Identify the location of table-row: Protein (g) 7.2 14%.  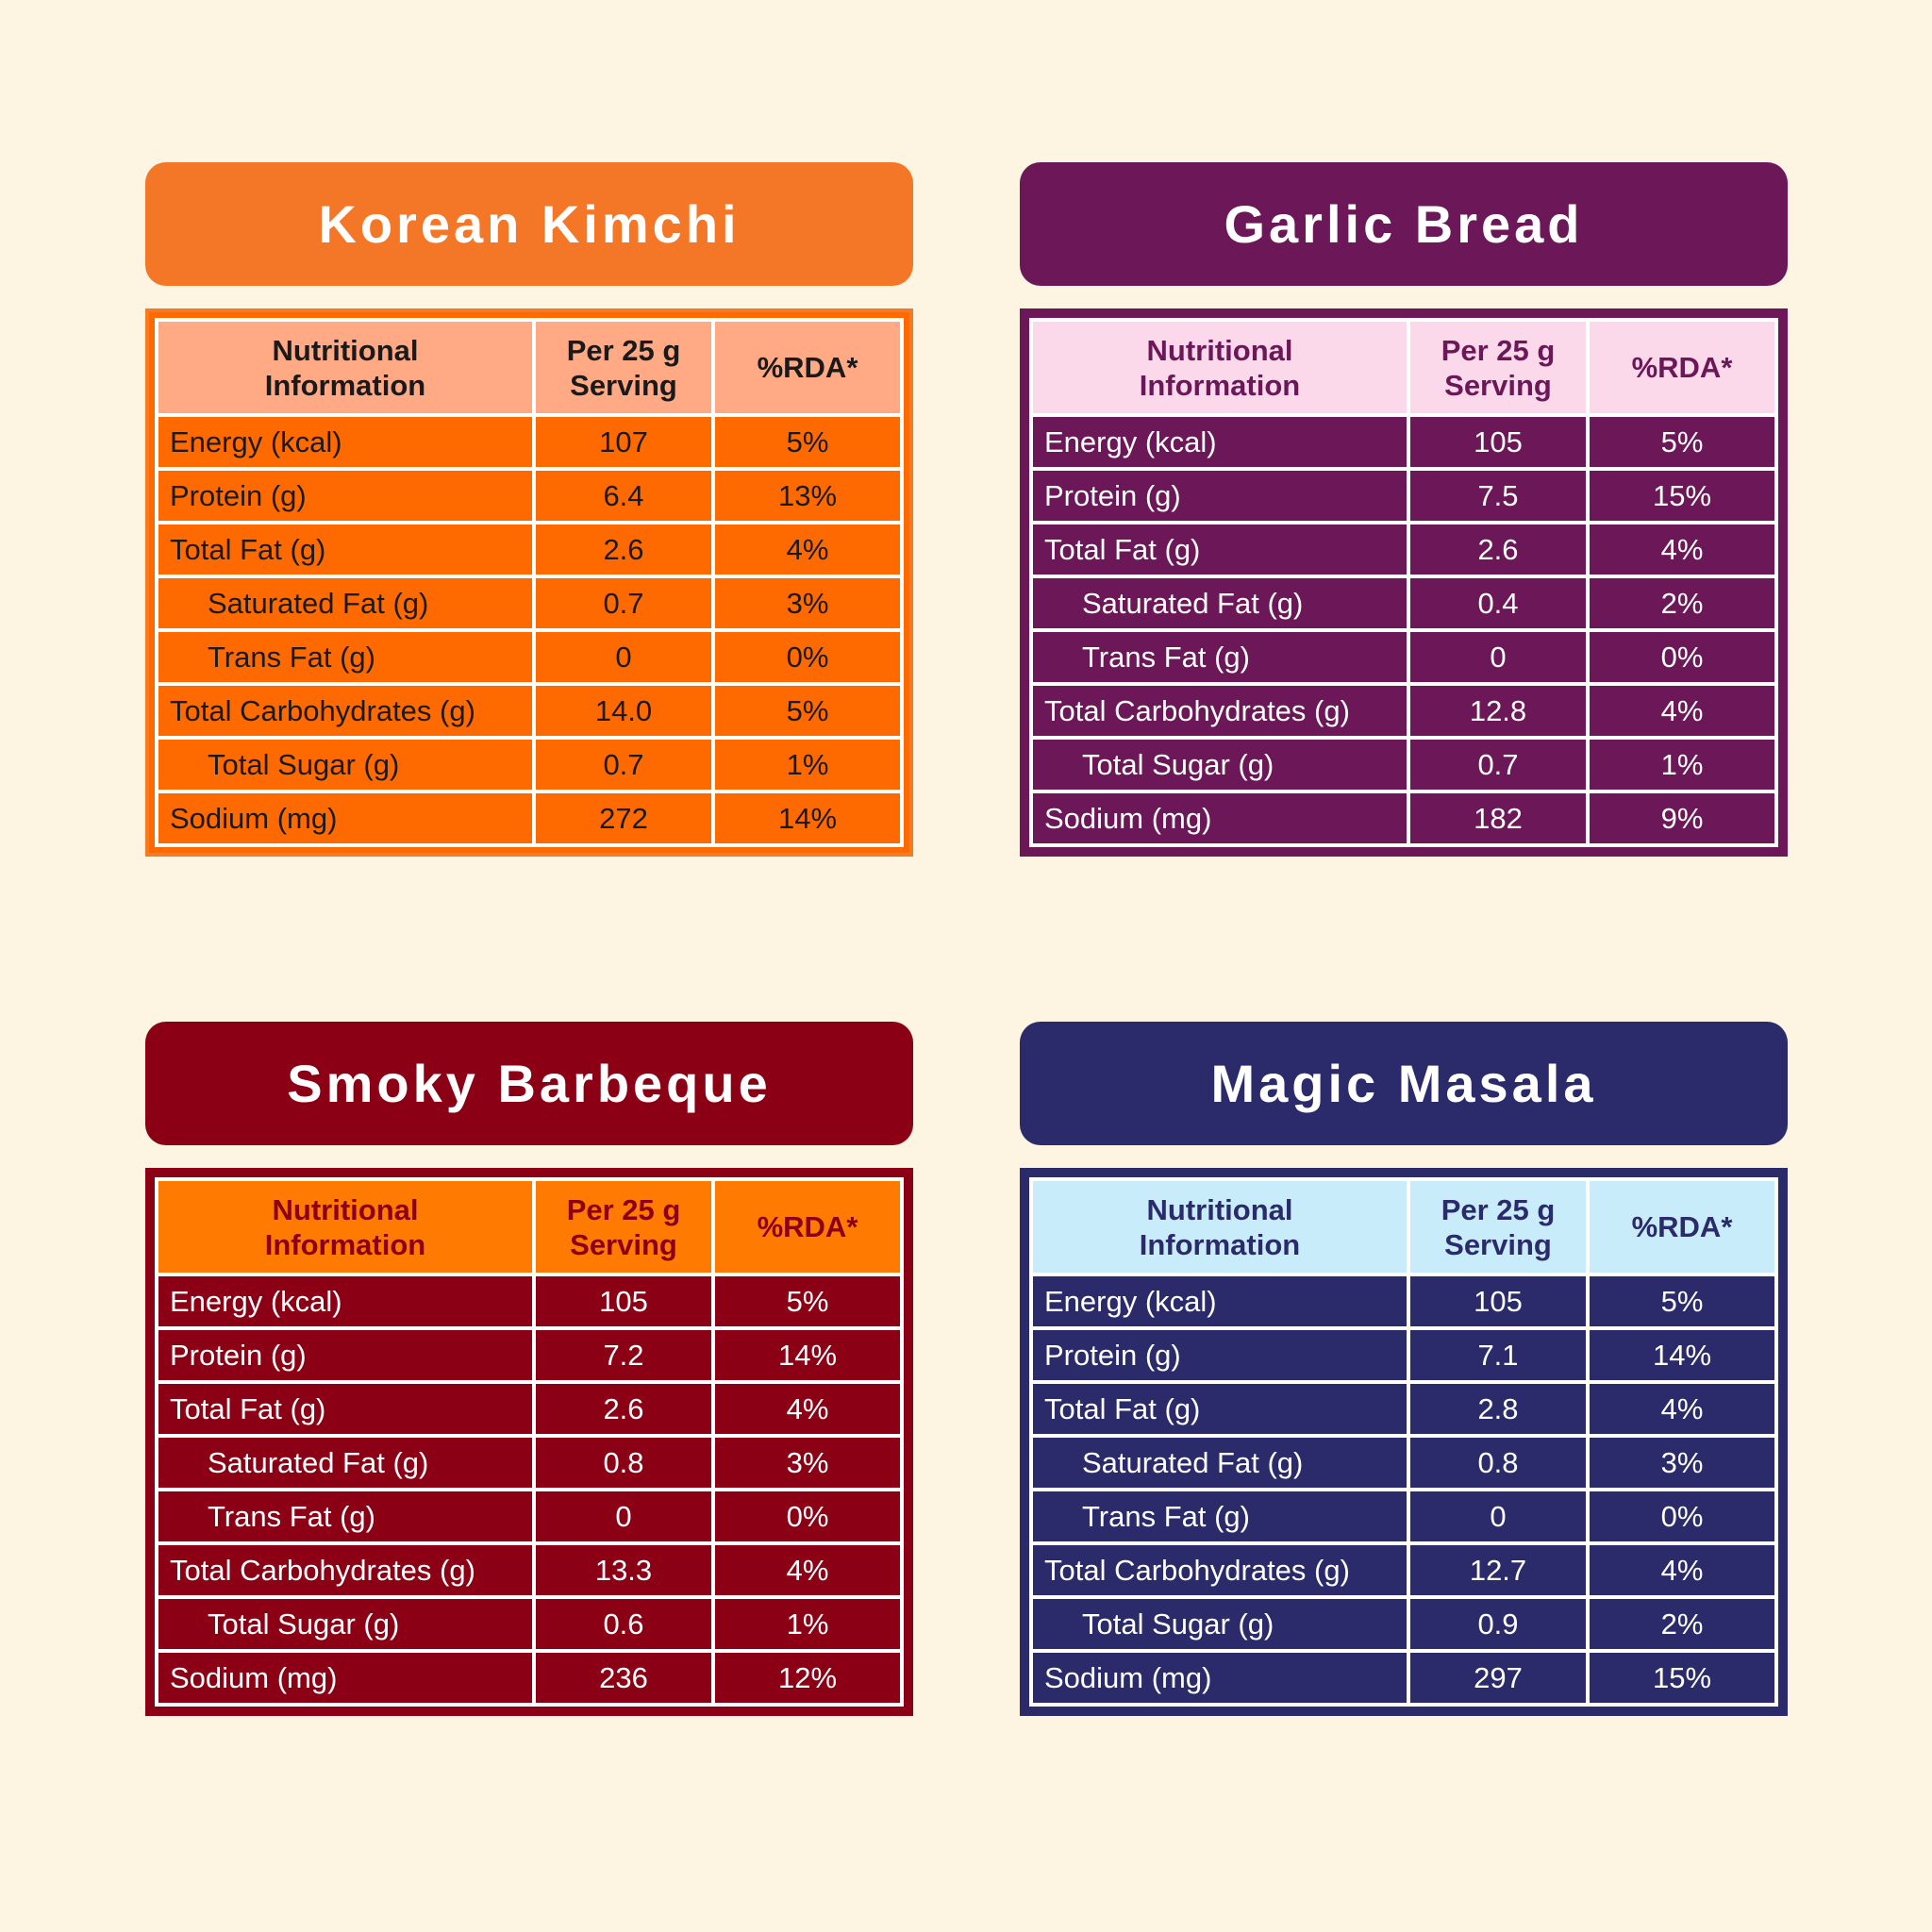
(529, 1355).